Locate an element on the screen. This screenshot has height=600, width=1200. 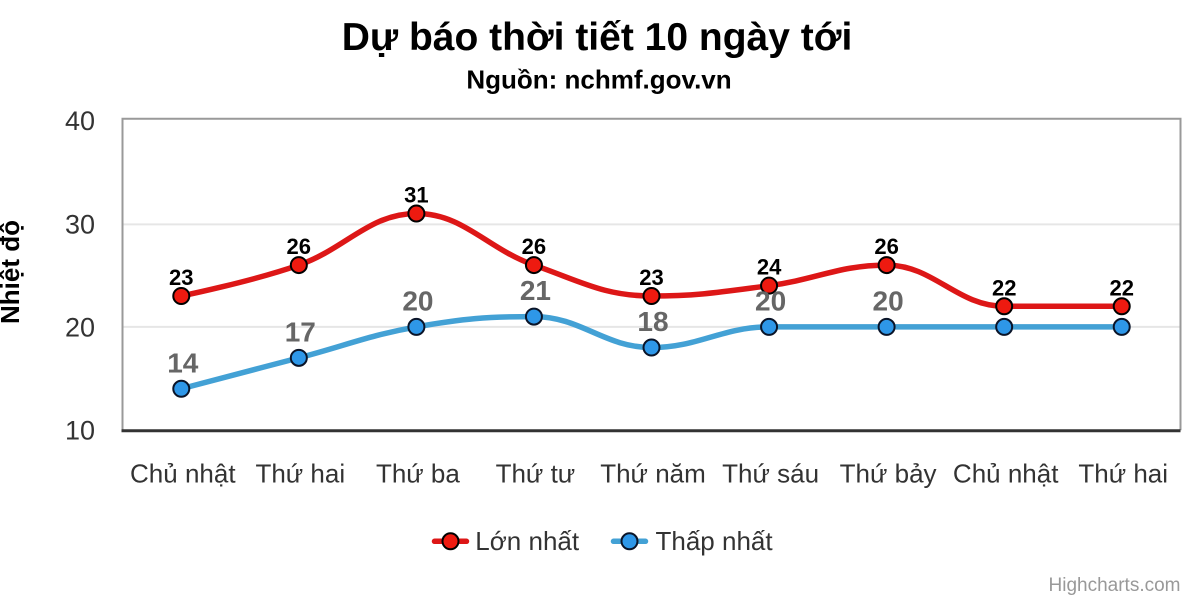
svg-text: Thấp nhất is located at coordinates (715, 541).